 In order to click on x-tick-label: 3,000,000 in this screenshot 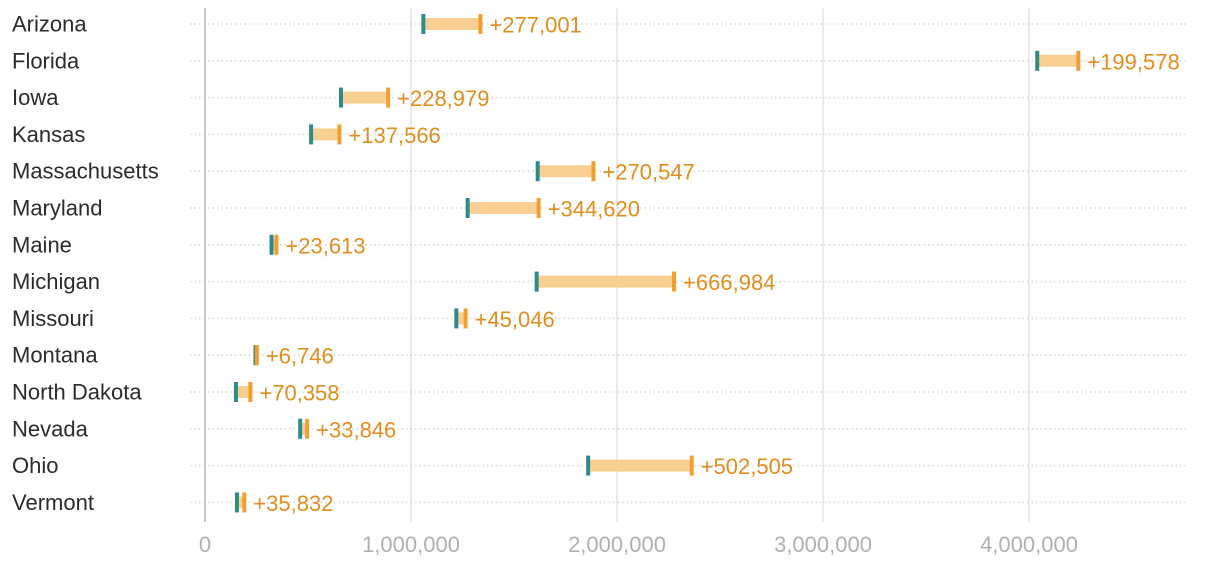, I will do `click(823, 544)`.